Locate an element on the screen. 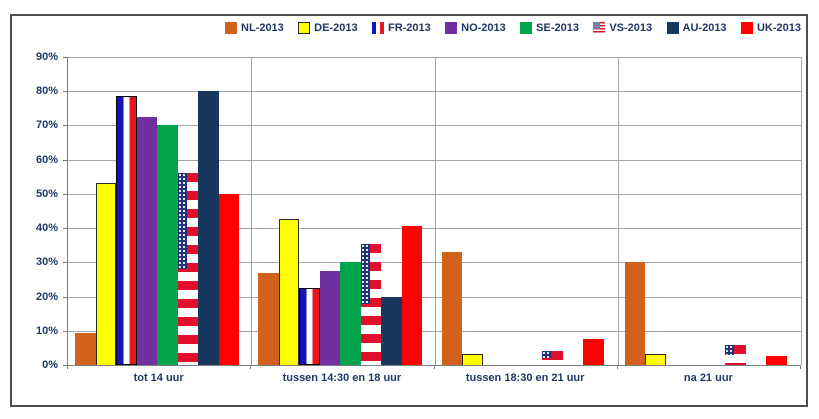  legend-item-AU-2013: AU-2013 is located at coordinates (696, 28).